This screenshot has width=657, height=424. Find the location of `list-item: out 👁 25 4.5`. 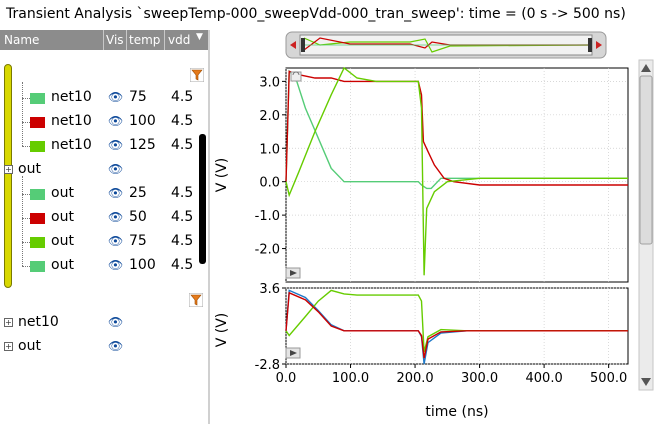

list-item: out 👁 25 4.5 is located at coordinates (115, 194).